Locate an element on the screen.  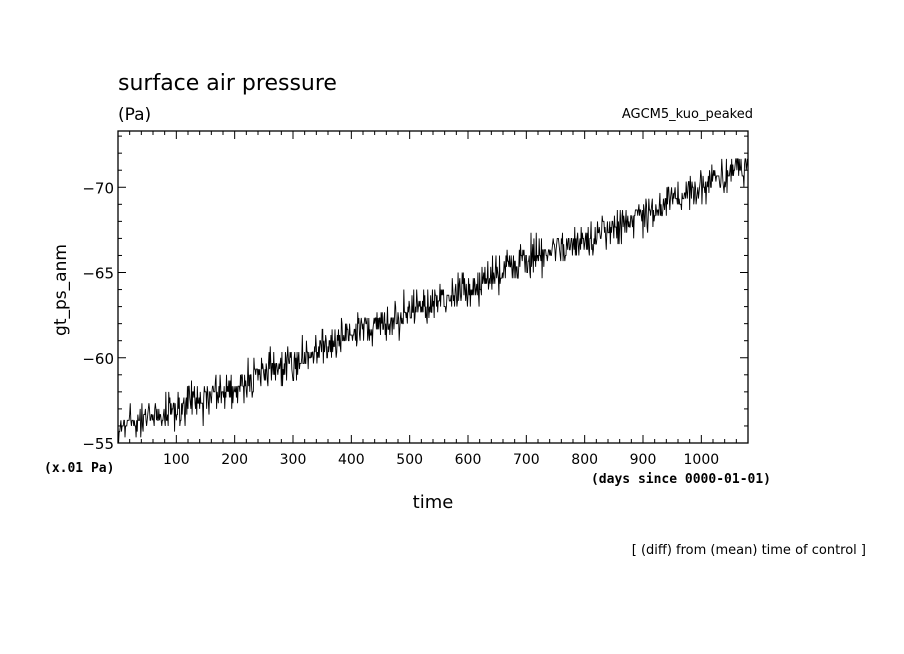
title-units: (Pa) is located at coordinates (134, 115).